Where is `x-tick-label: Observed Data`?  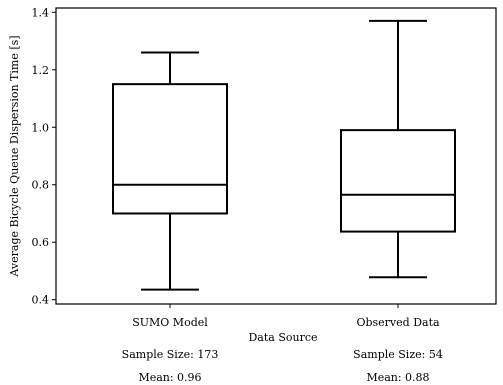 x-tick-label: Observed Data is located at coordinates (398, 322).